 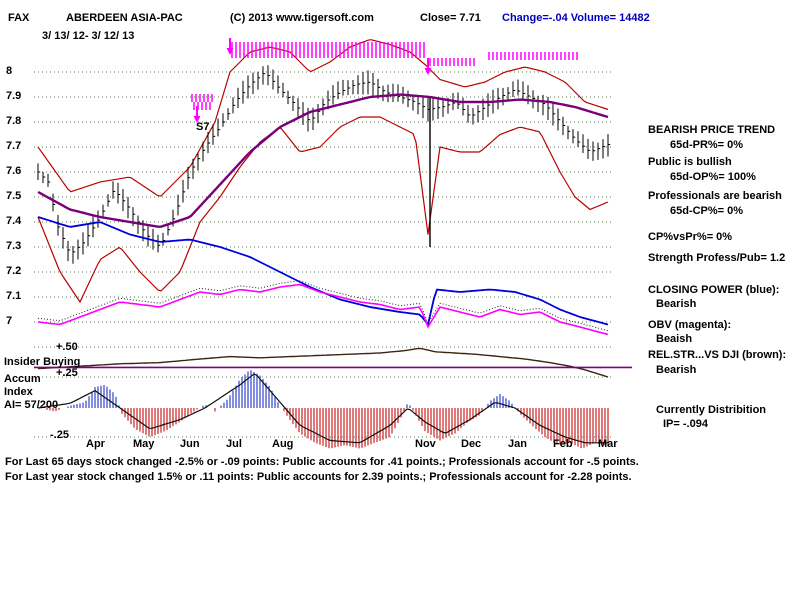 What do you see at coordinates (19, 18) in the screenshot?
I see `ticker-symbol: FAX` at bounding box center [19, 18].